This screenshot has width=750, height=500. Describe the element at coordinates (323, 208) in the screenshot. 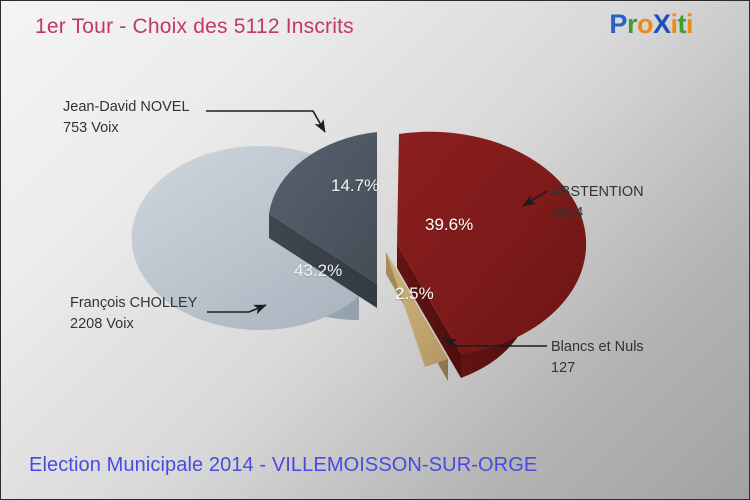

I see `pie-slice-novel-top` at that location.